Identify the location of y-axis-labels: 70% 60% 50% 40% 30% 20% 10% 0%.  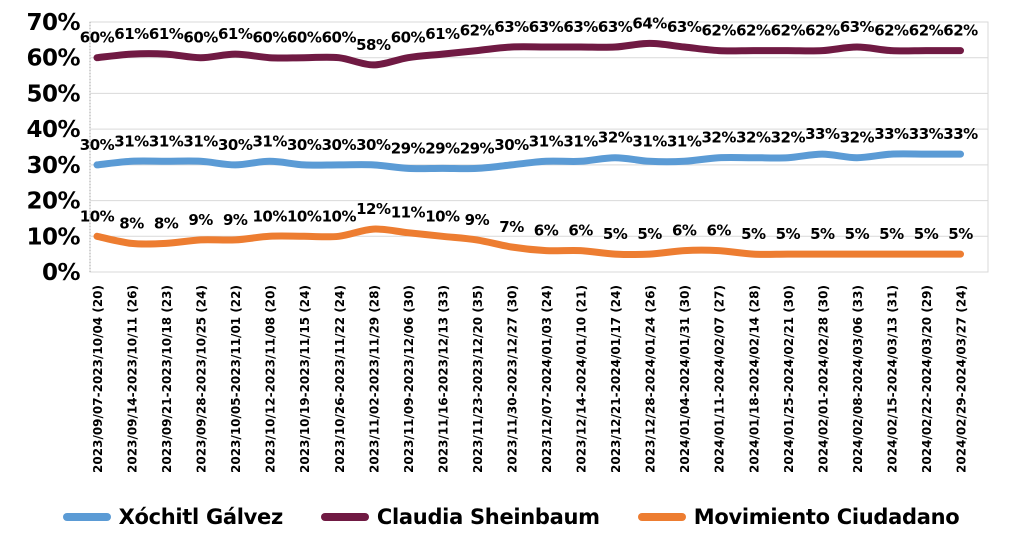
(53, 148).